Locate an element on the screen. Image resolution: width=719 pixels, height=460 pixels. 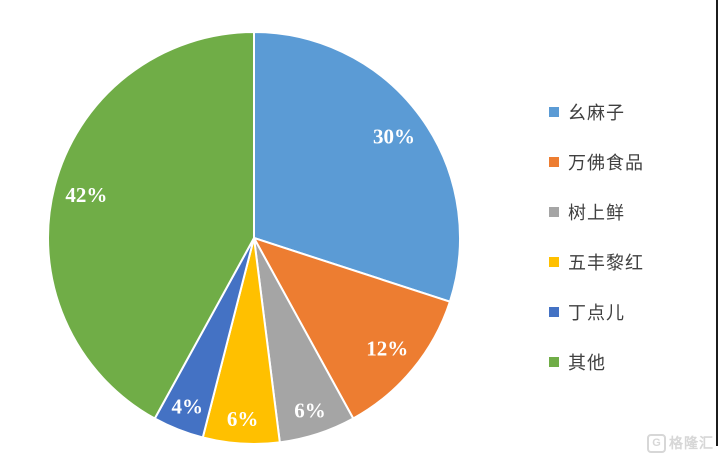
legend-item-1: 幺麻子 is located at coordinates (596, 112).